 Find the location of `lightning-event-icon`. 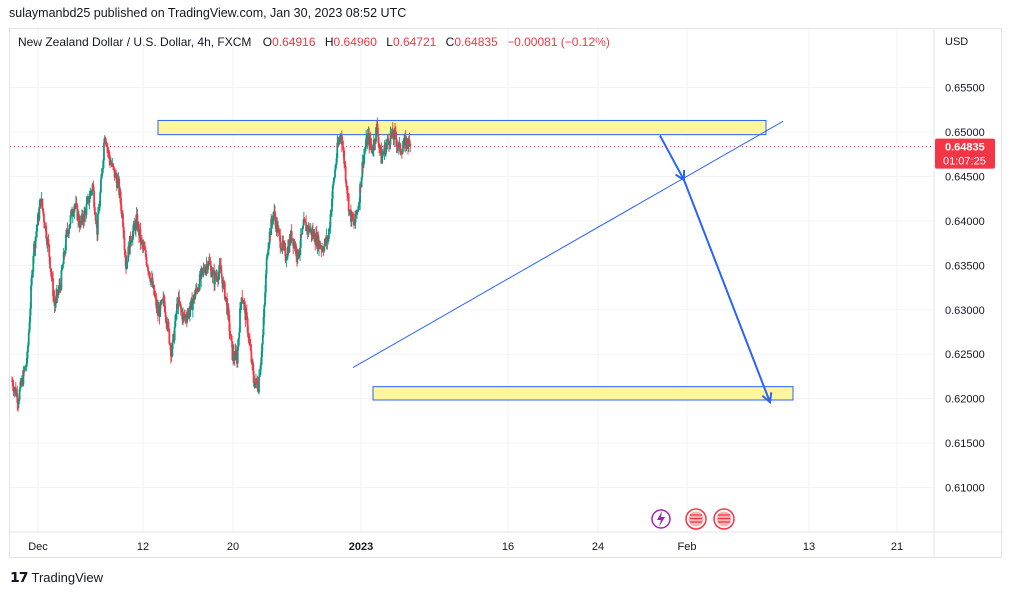

lightning-event-icon is located at coordinates (661, 519).